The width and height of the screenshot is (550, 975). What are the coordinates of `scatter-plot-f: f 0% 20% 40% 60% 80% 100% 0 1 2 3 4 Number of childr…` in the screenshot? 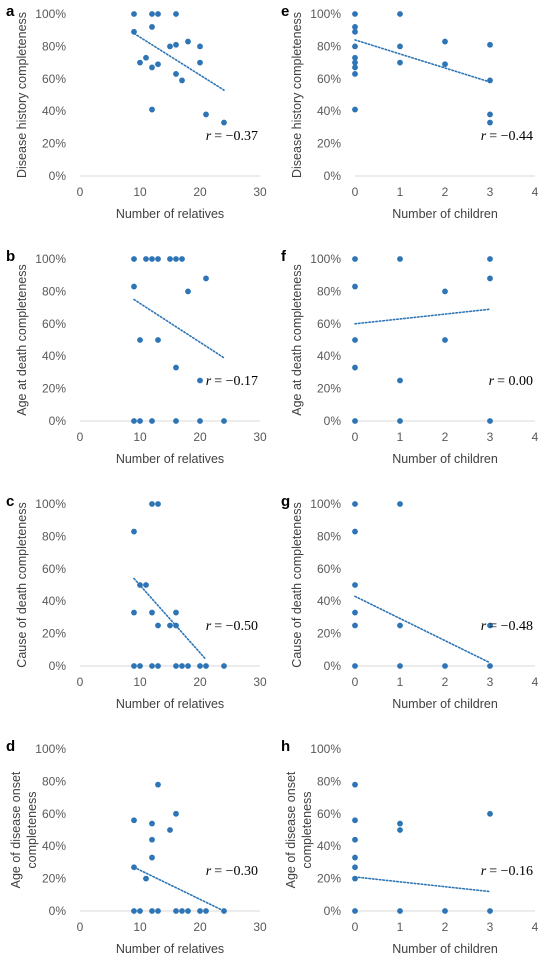 It's located at (410, 357).